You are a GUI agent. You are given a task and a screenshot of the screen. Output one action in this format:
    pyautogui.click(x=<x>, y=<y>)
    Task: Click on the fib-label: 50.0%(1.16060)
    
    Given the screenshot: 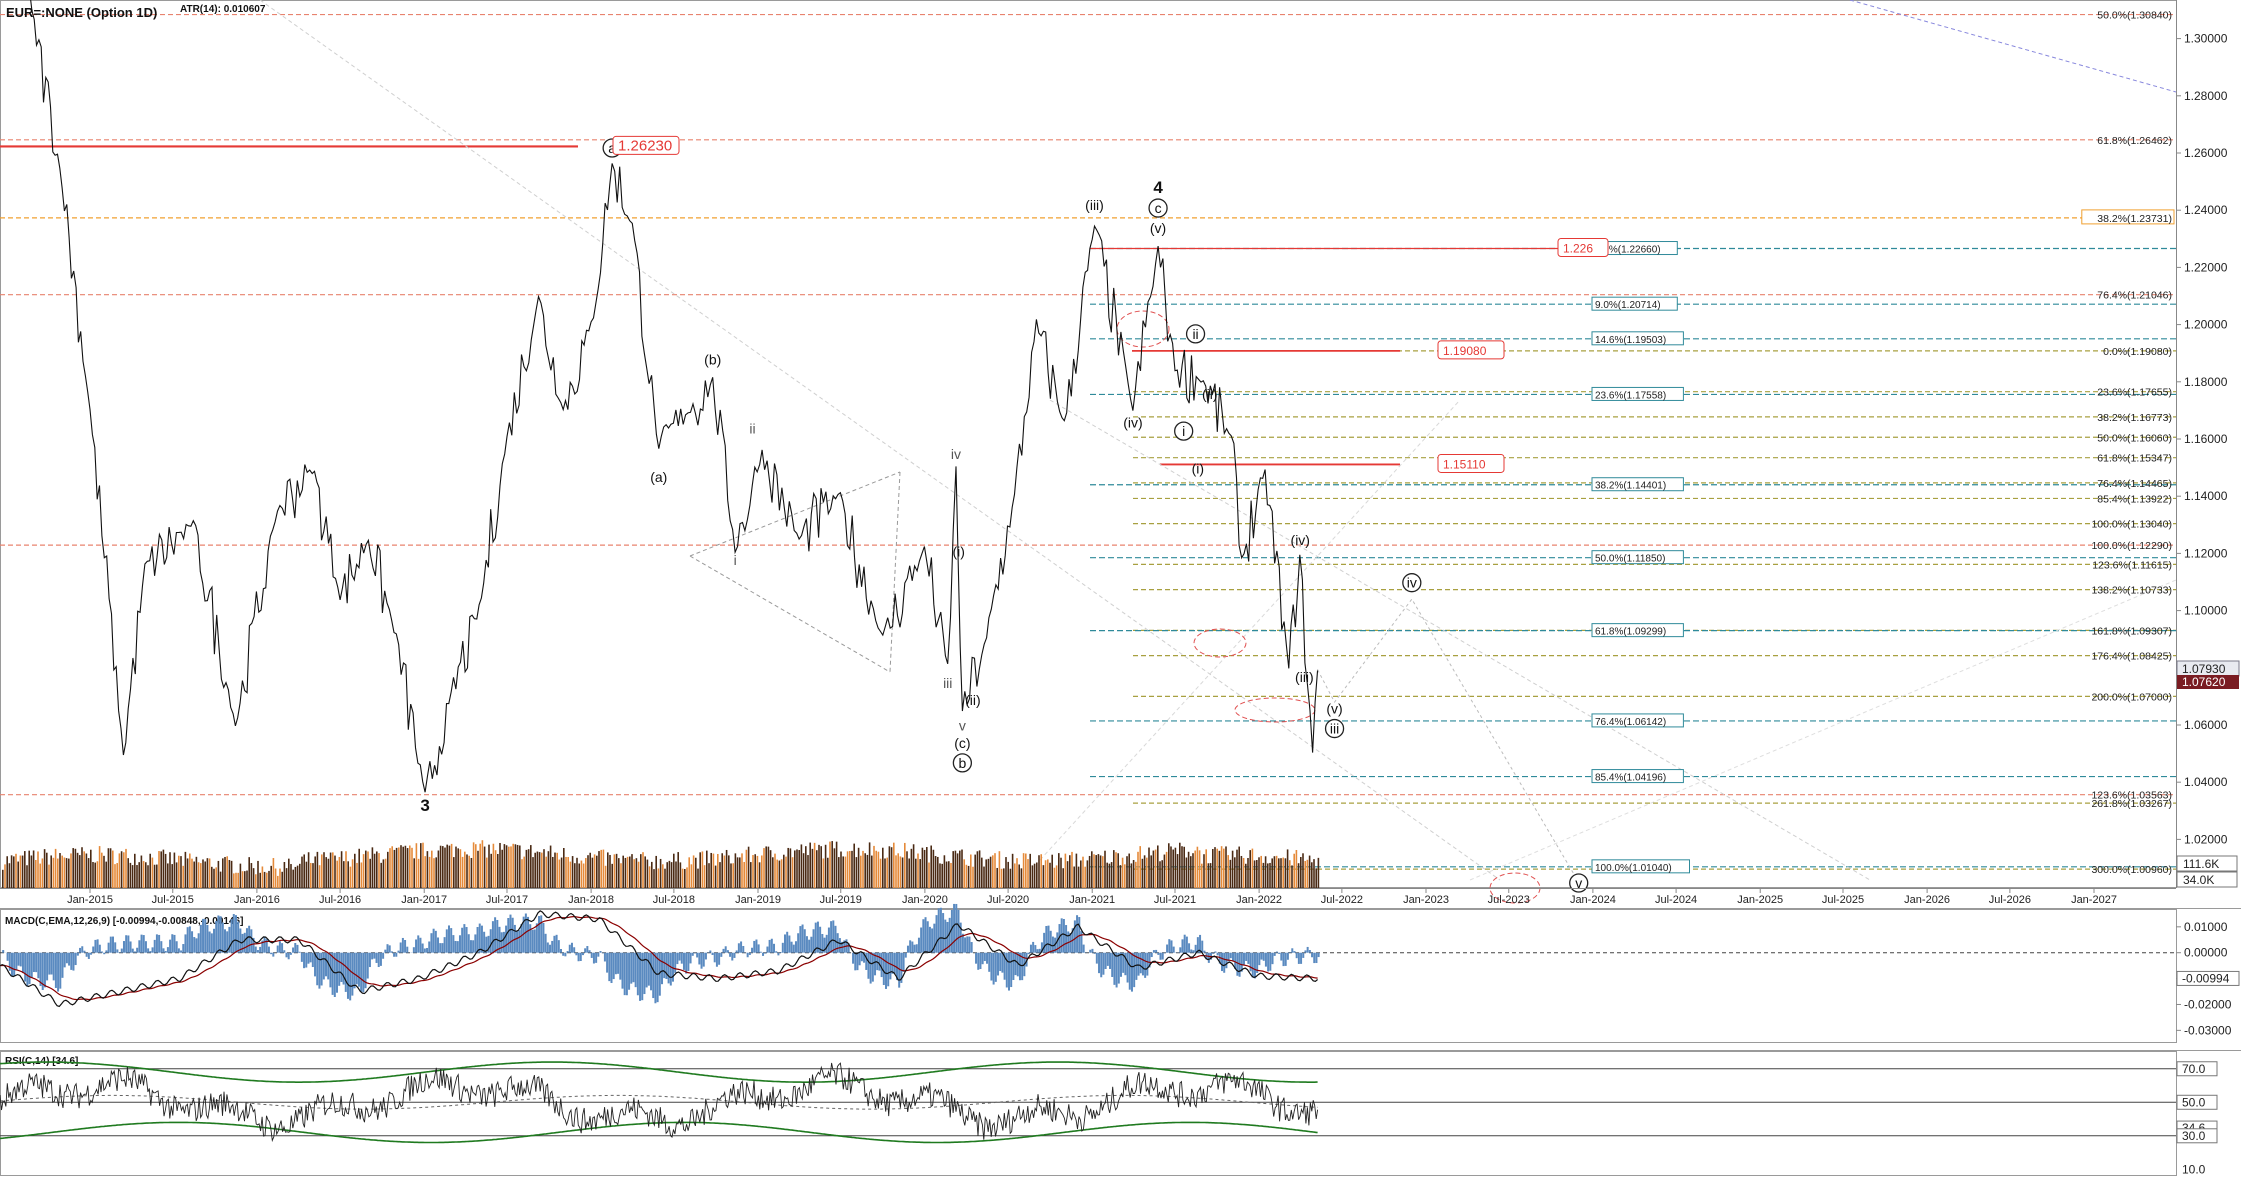 What is the action you would take?
    pyautogui.click(x=2134, y=438)
    